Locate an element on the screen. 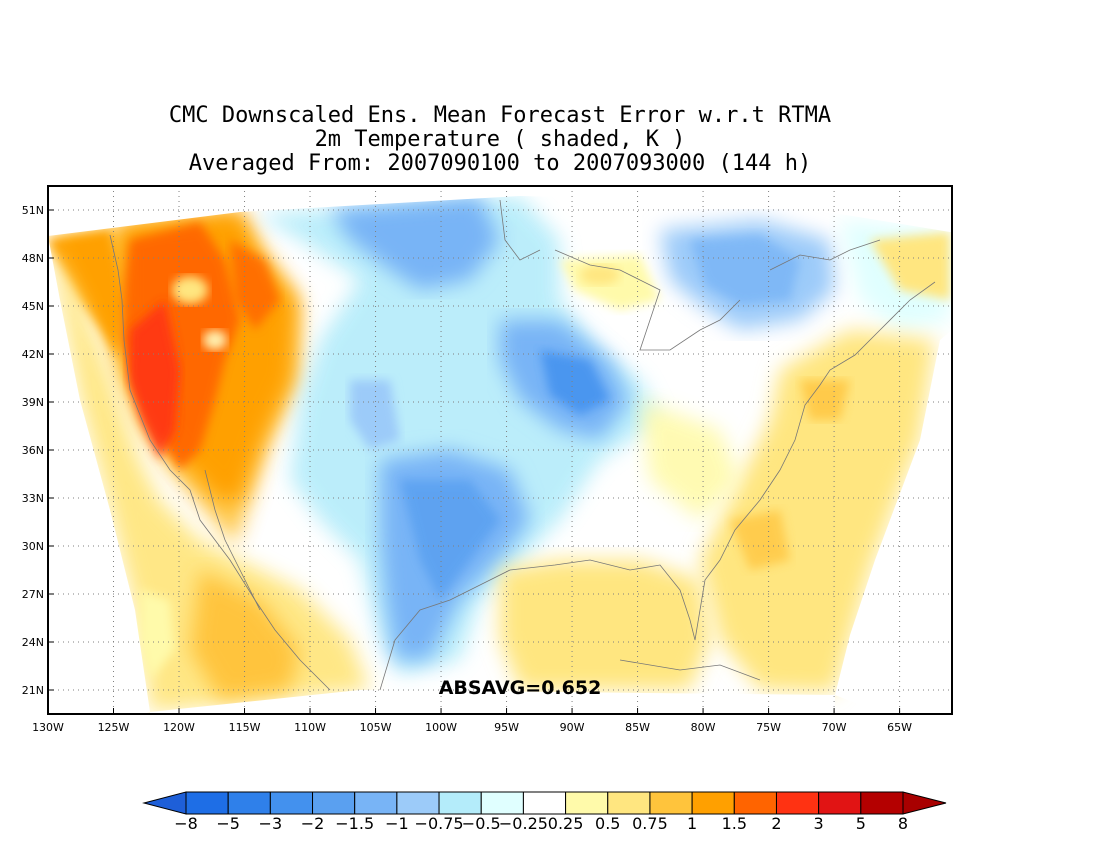 Image resolution: width=1100 pixels, height=850 pixels. lat-tick-label: 45N is located at coordinates (33, 306).